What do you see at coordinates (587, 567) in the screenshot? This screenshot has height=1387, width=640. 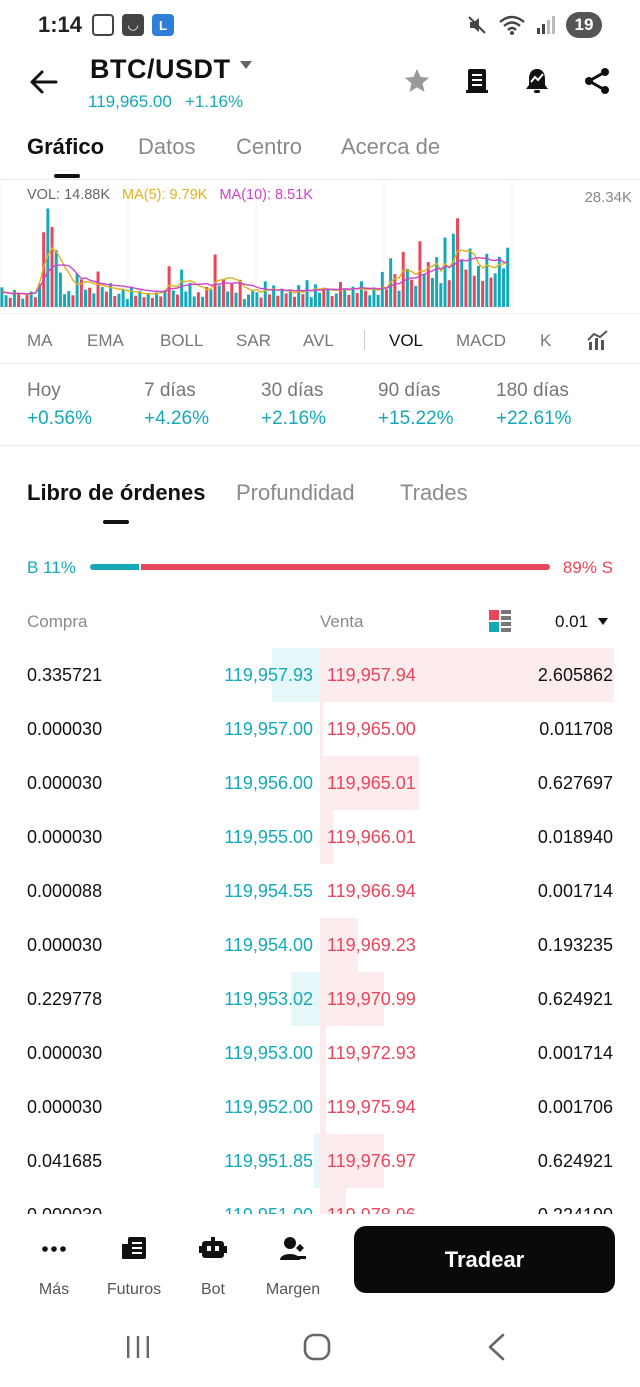 I see `sell-ratio-label: 89% S` at bounding box center [587, 567].